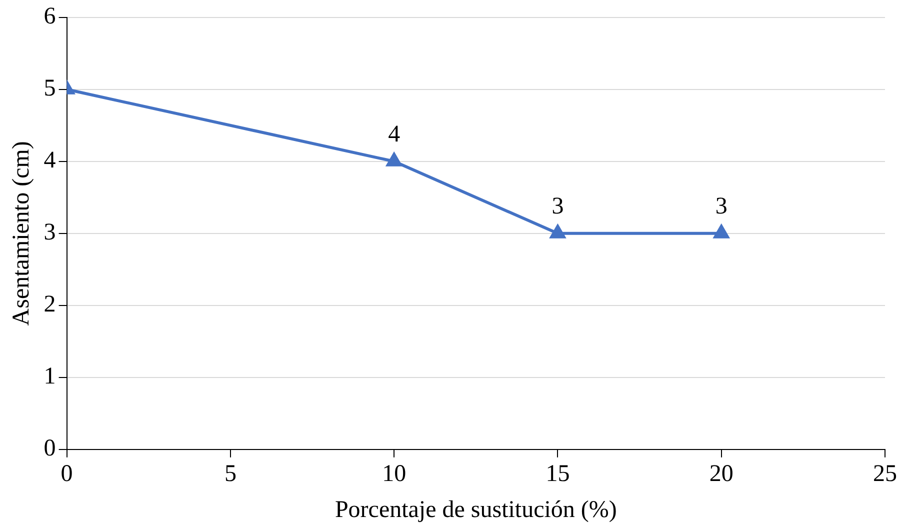  I want to click on x-tick-label: 5, so click(230, 474).